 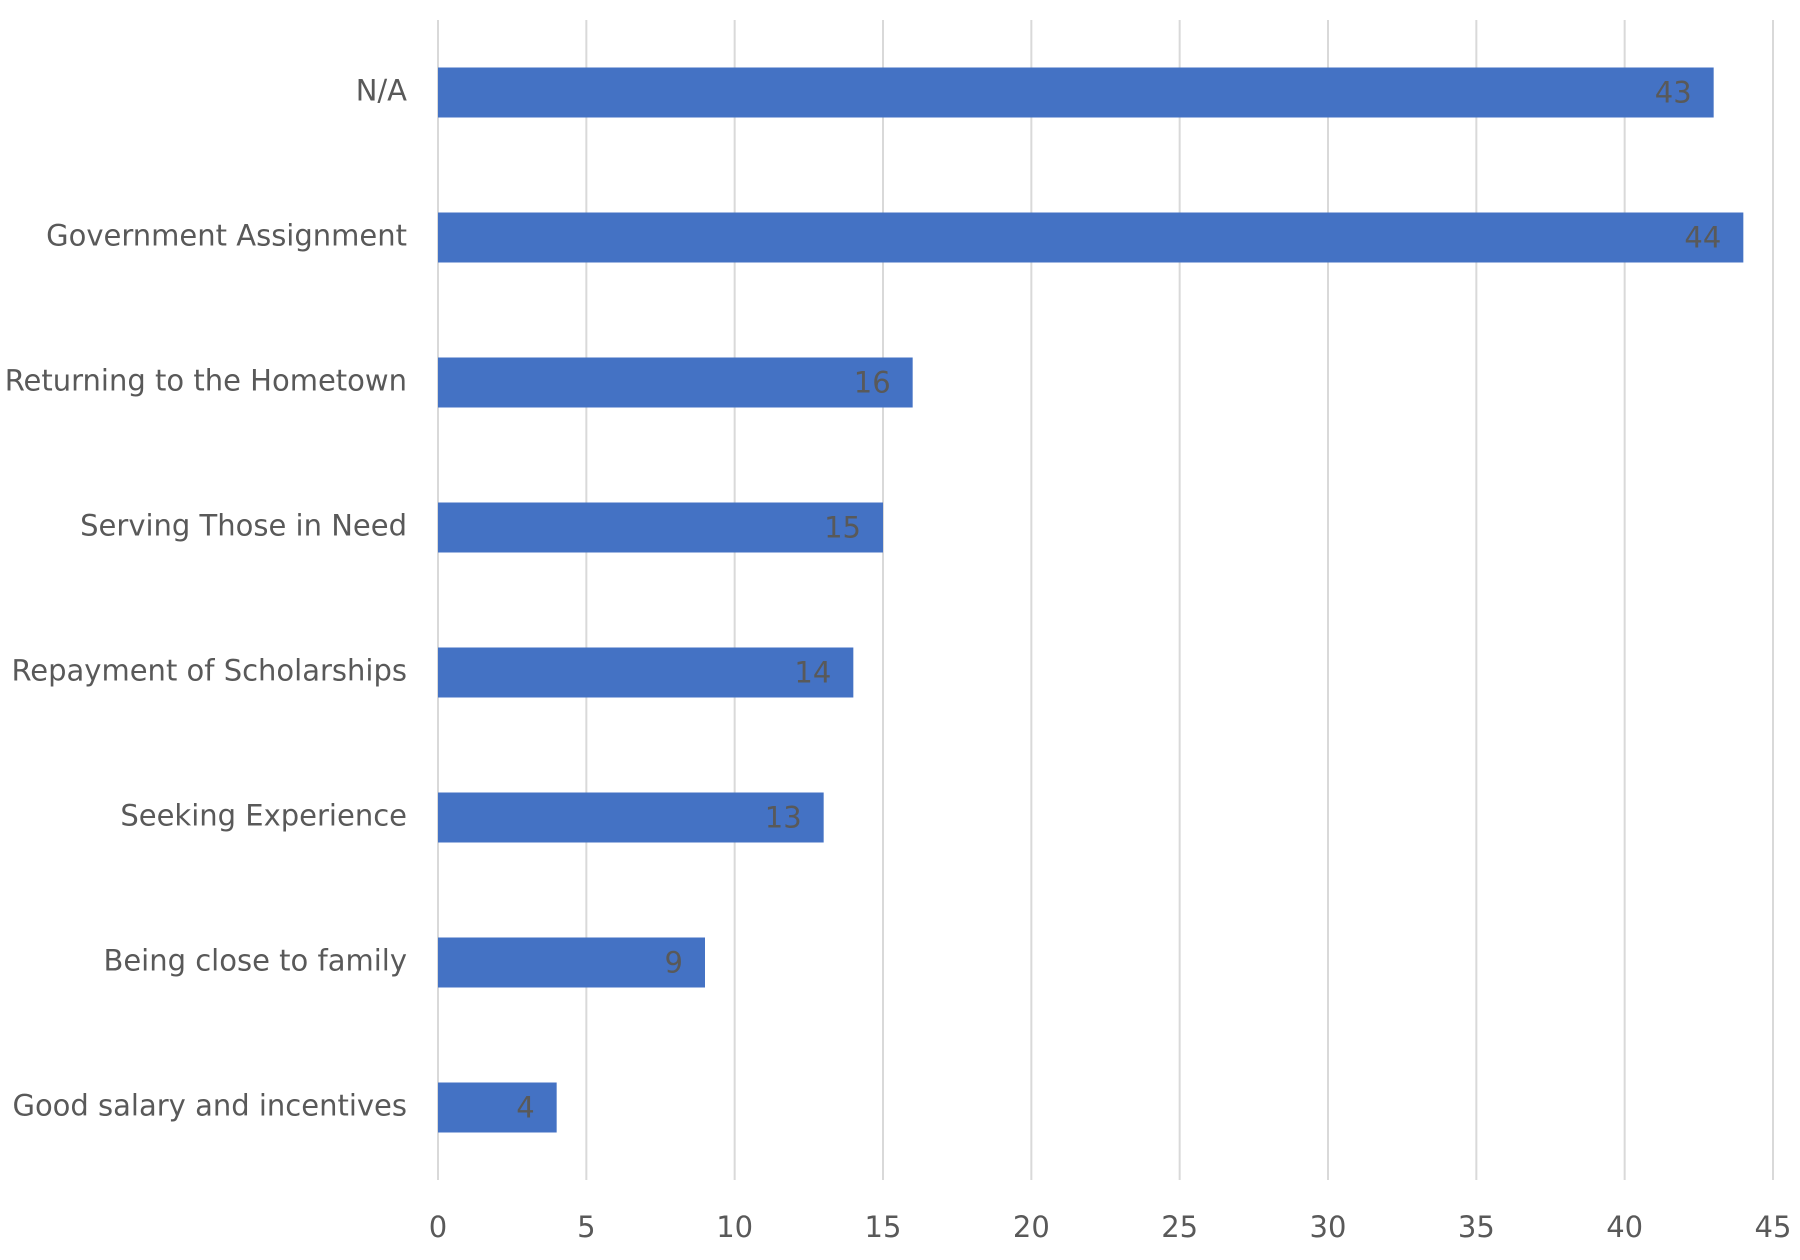 I want to click on category-label: Government Assignment, so click(x=226, y=236).